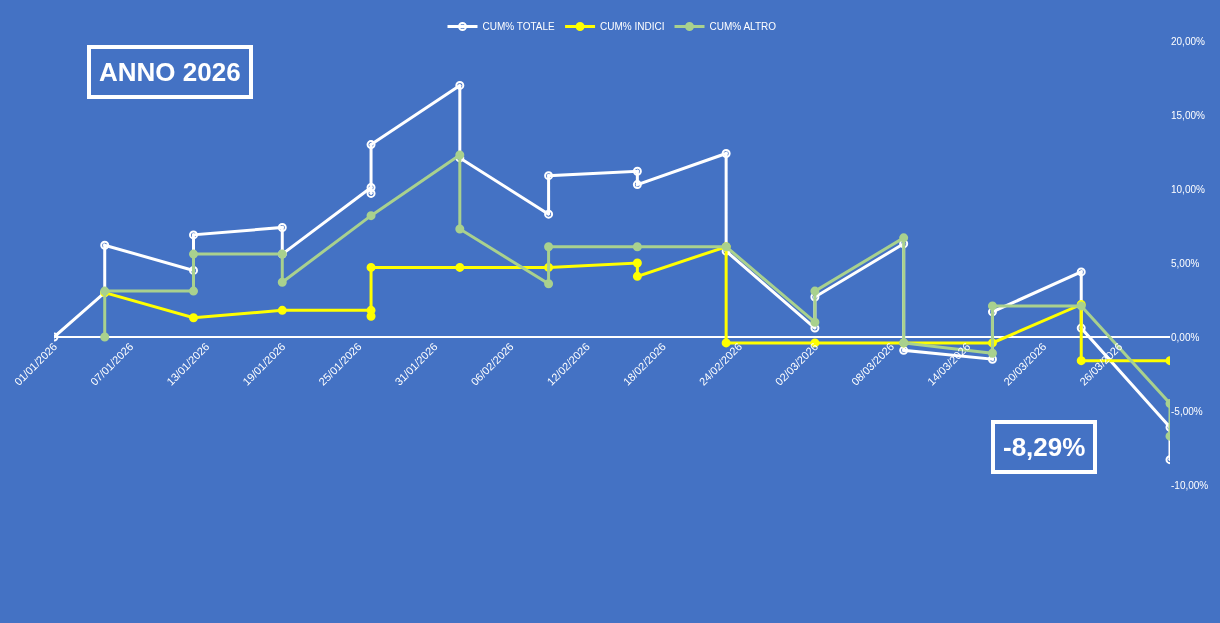 Image resolution: width=1220 pixels, height=623 pixels. I want to click on y-tick-label: -10,00%, so click(1190, 485).